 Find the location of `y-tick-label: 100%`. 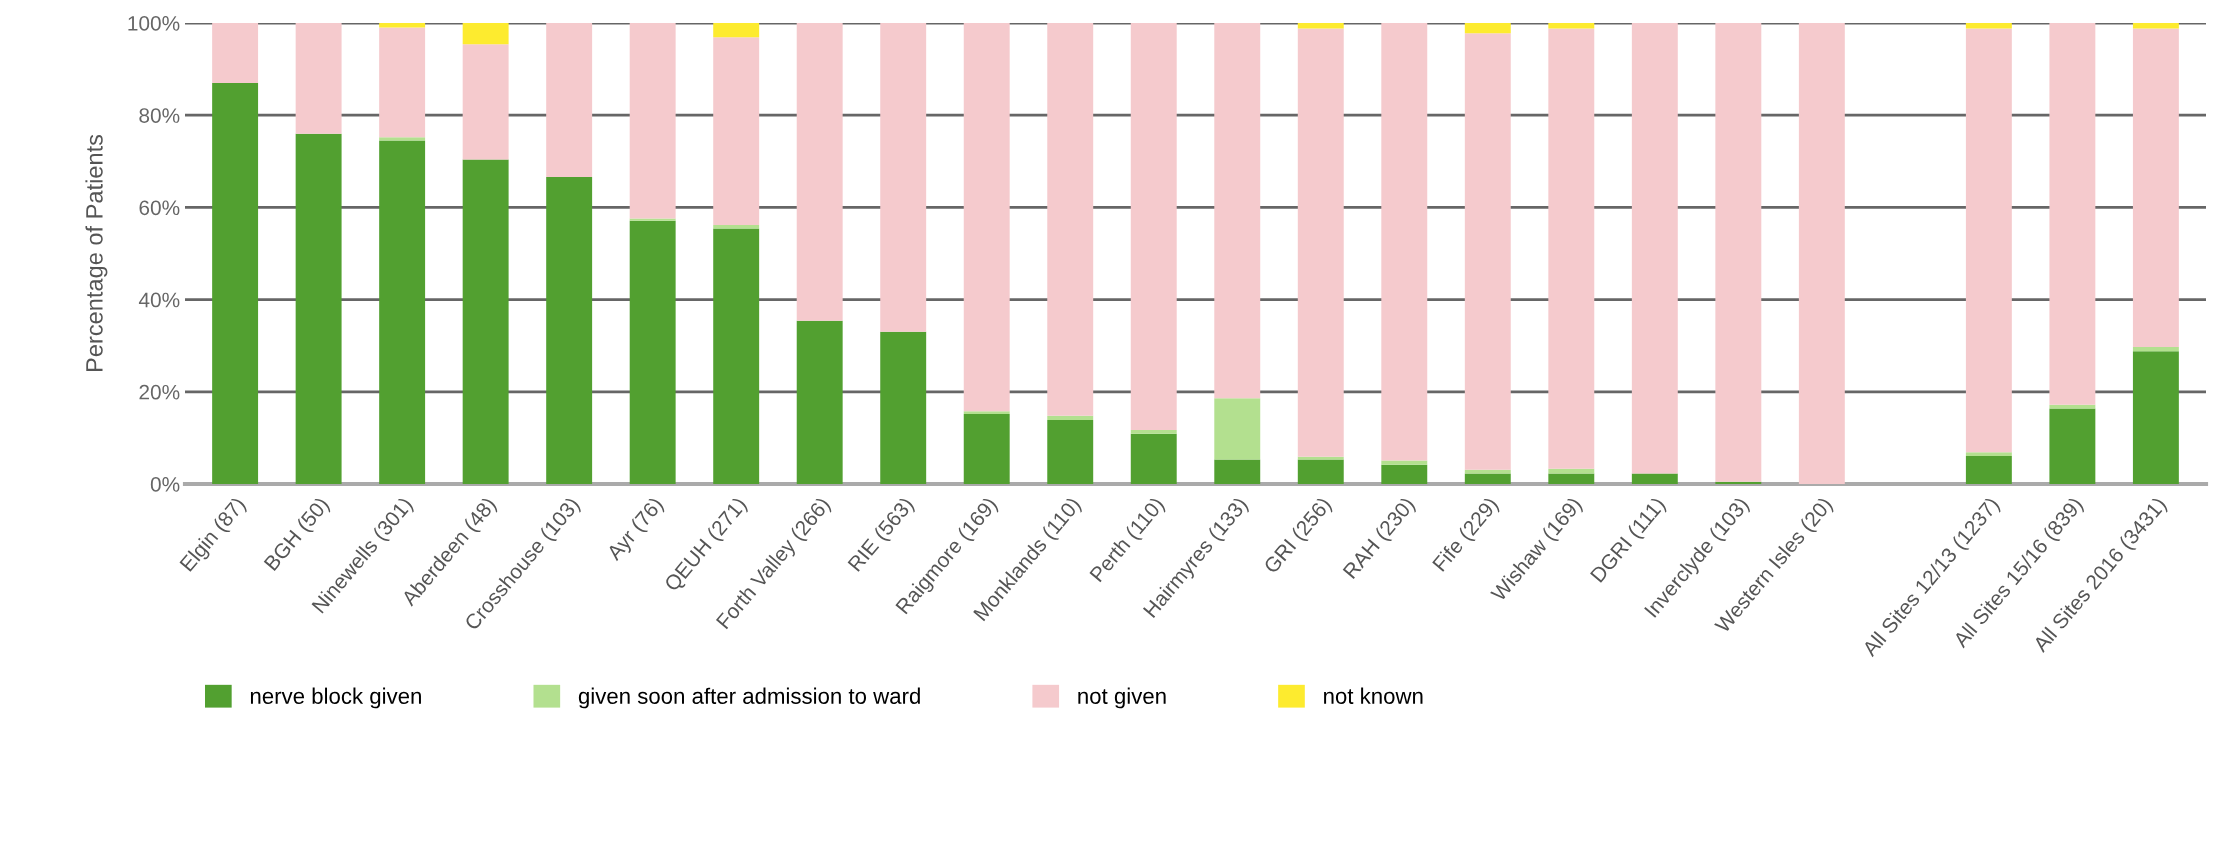

y-tick-label: 100% is located at coordinates (154, 23).